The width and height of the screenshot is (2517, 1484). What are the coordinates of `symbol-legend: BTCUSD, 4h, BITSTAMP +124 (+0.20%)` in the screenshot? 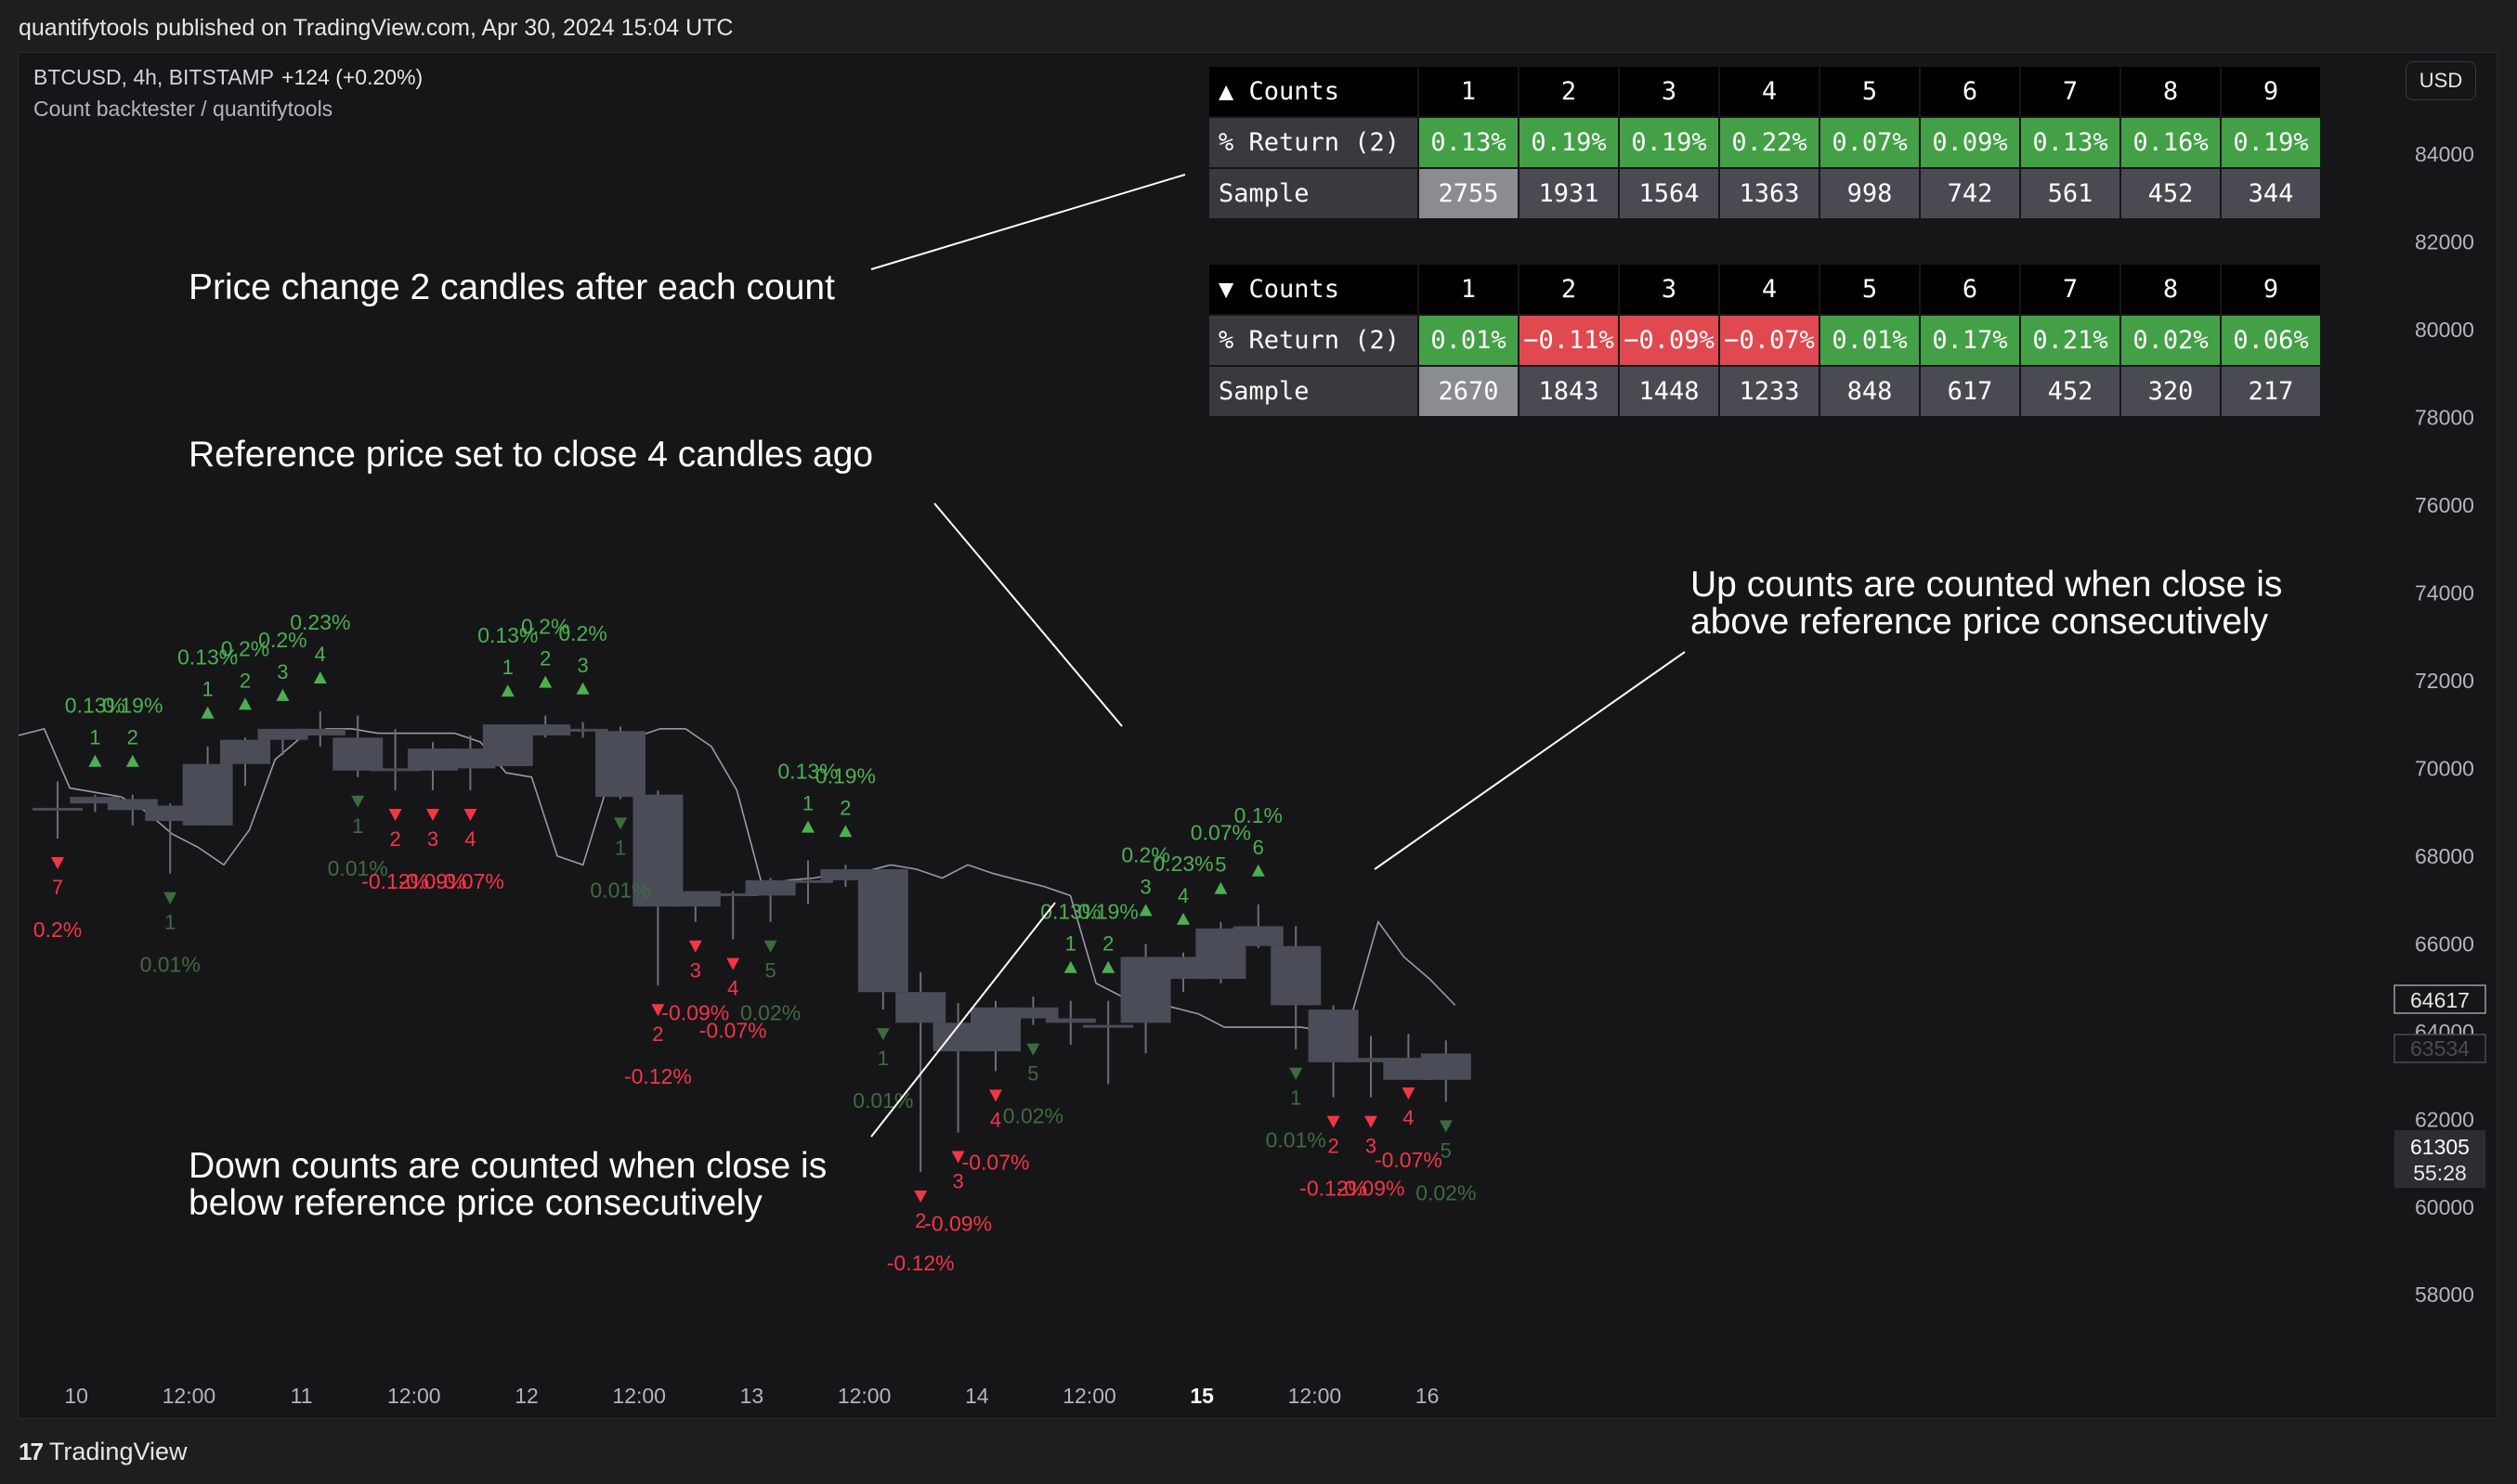 It's located at (228, 77).